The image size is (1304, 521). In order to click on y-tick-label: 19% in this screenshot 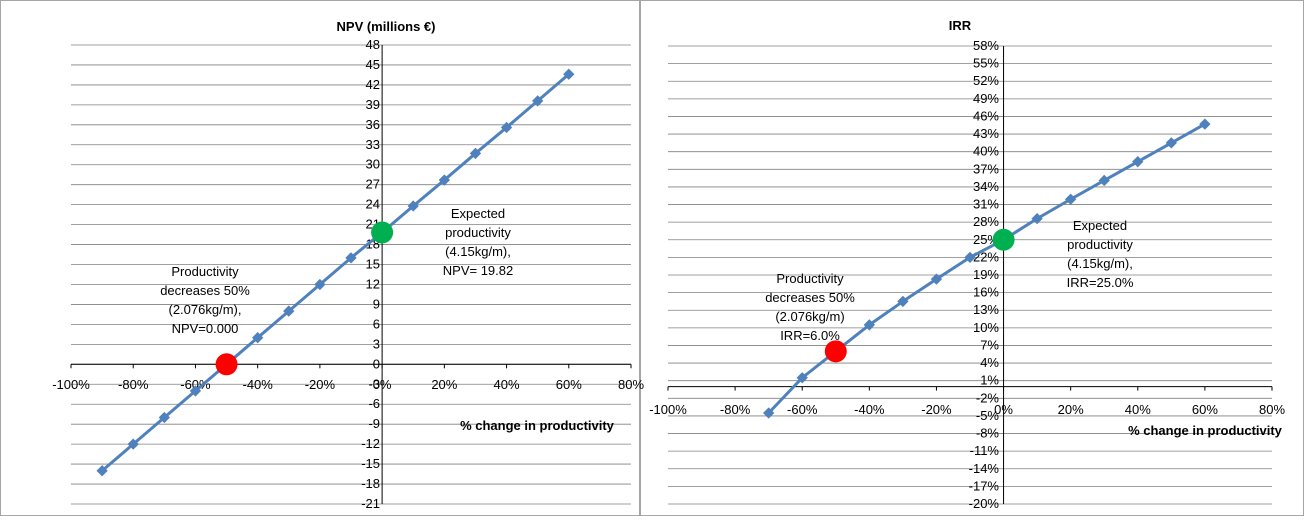, I will do `click(986, 274)`.